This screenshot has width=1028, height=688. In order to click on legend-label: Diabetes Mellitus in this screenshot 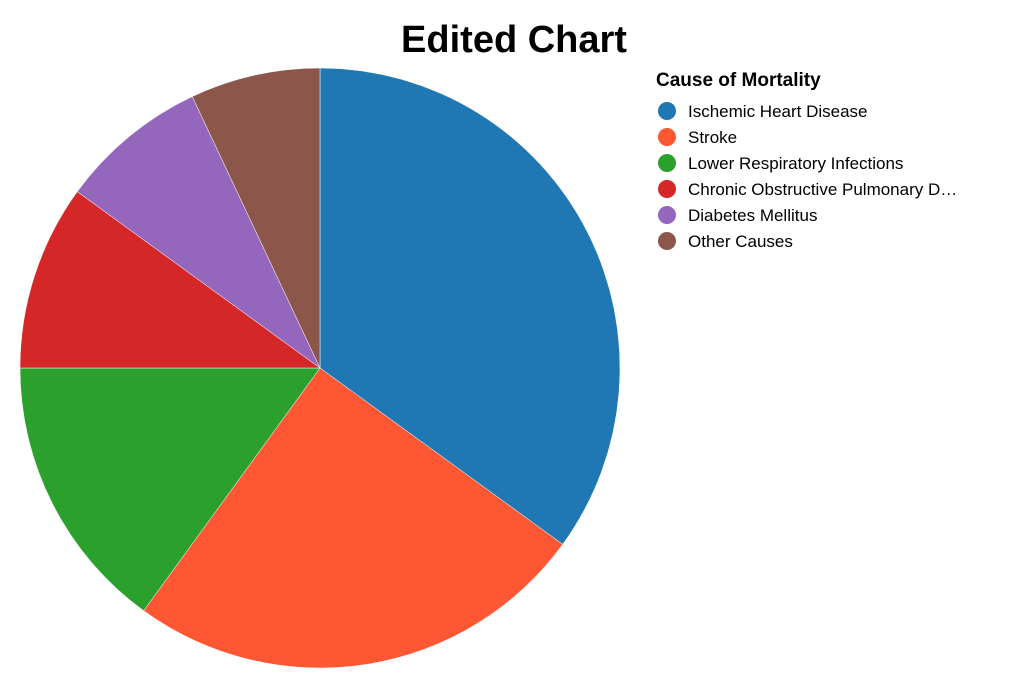, I will do `click(752, 215)`.